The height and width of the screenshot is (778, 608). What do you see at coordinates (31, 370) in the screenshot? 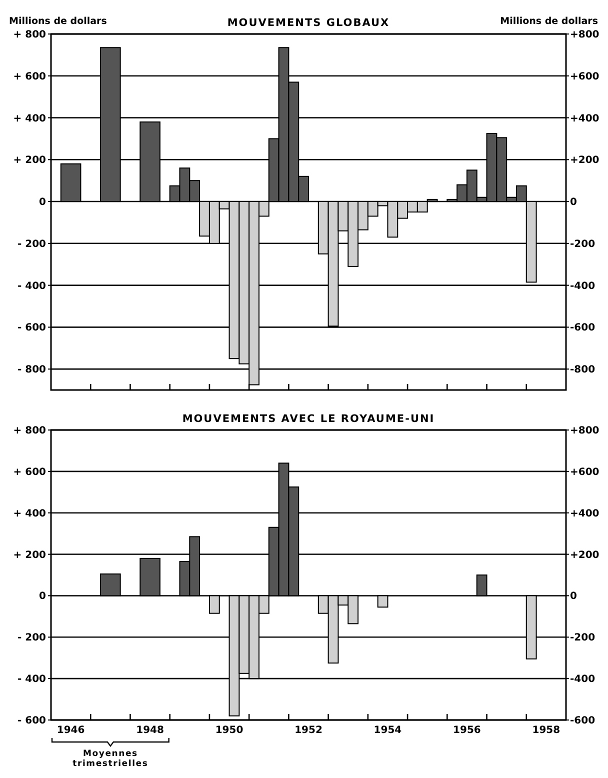
I see `y-tick-label: - 800` at bounding box center [31, 370].